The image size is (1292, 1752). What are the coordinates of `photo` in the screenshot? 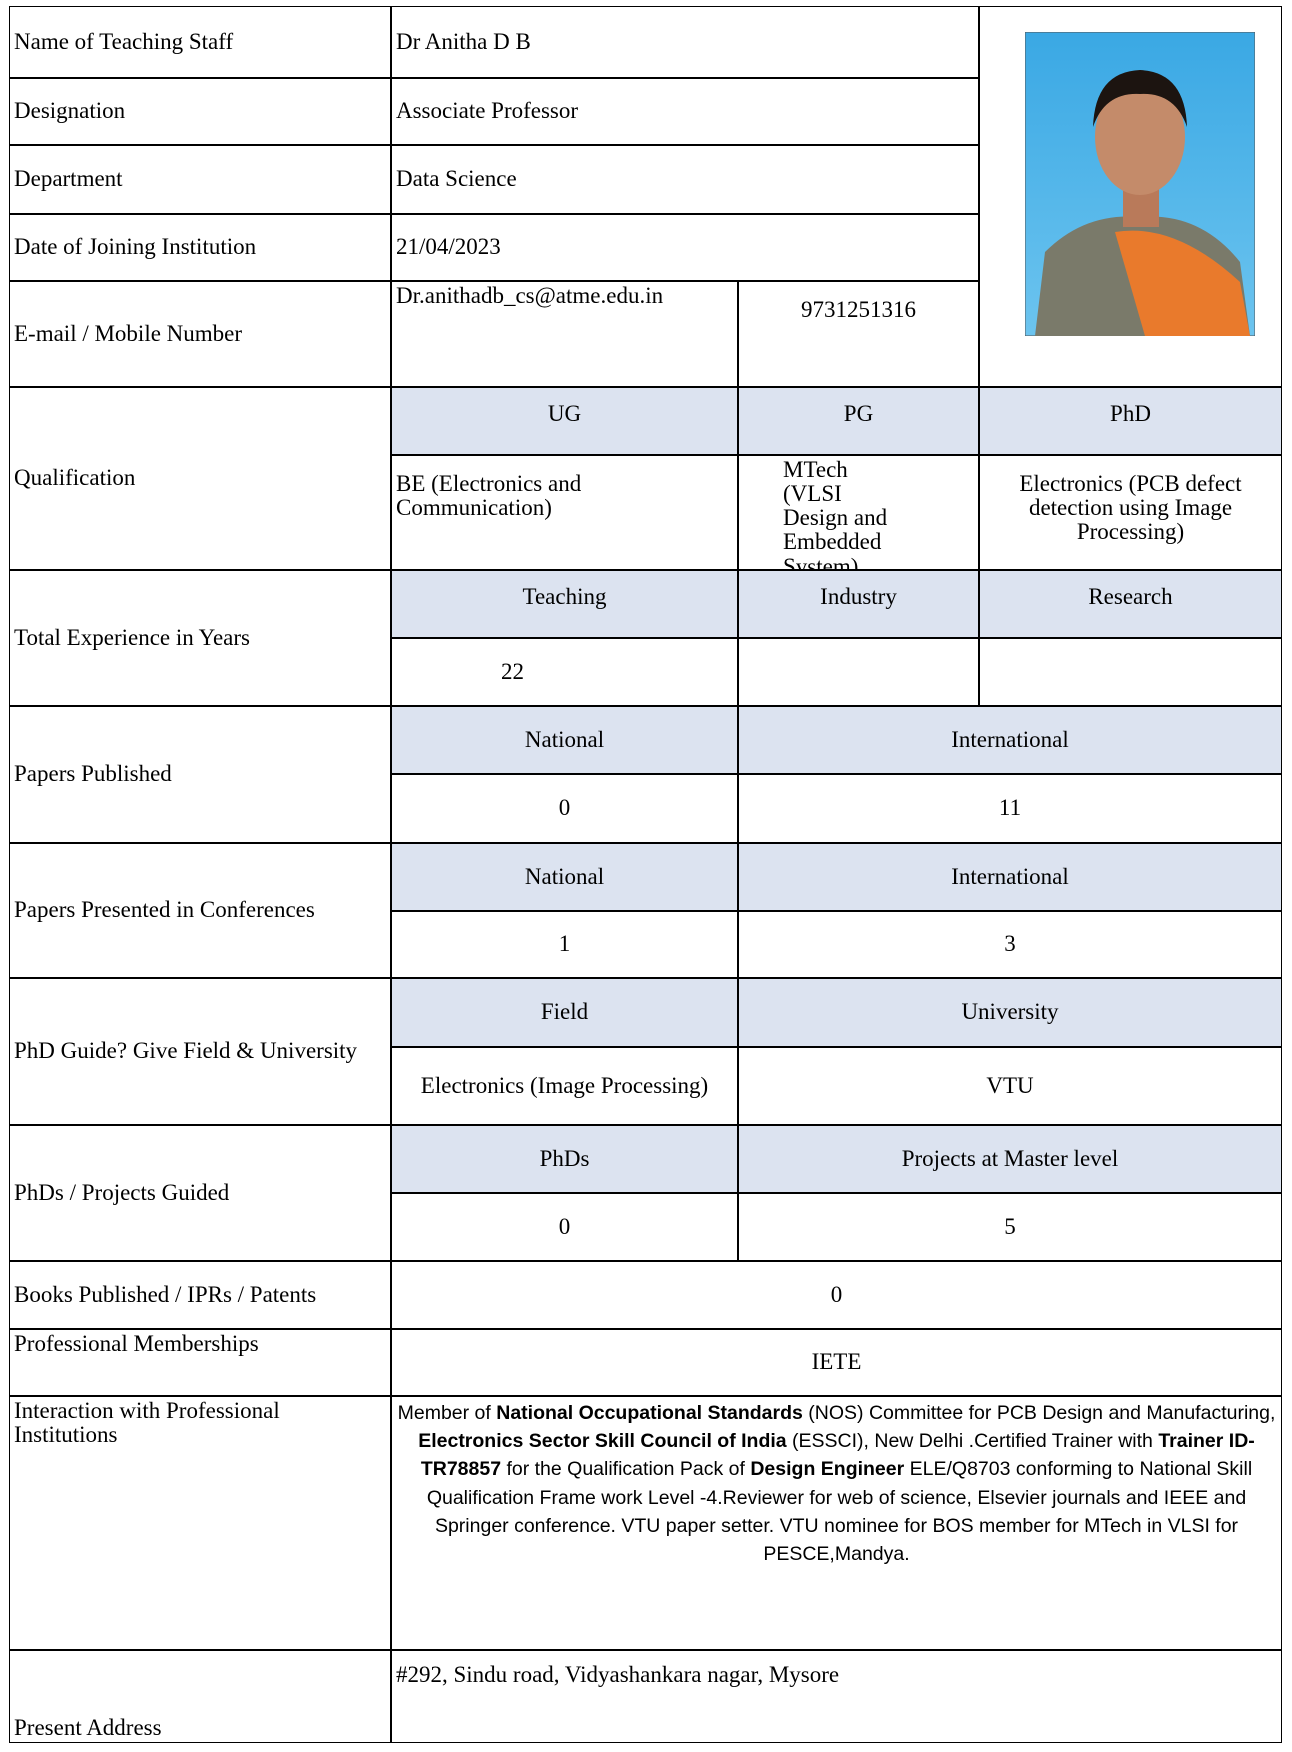 It's located at (1140, 184).